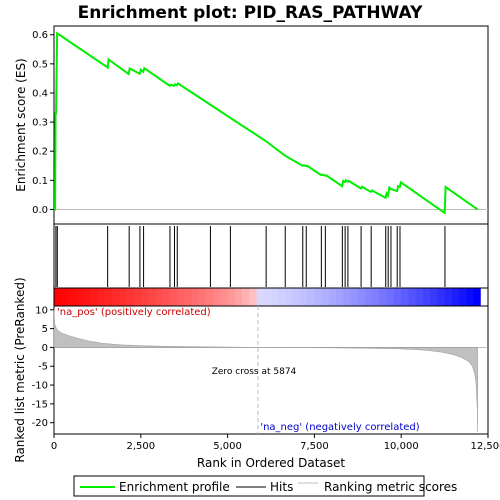 Image resolution: width=500 pixels, height=500 pixels. I want to click on metric-y-label: Ranked list metric (PreRanked), so click(20, 369).